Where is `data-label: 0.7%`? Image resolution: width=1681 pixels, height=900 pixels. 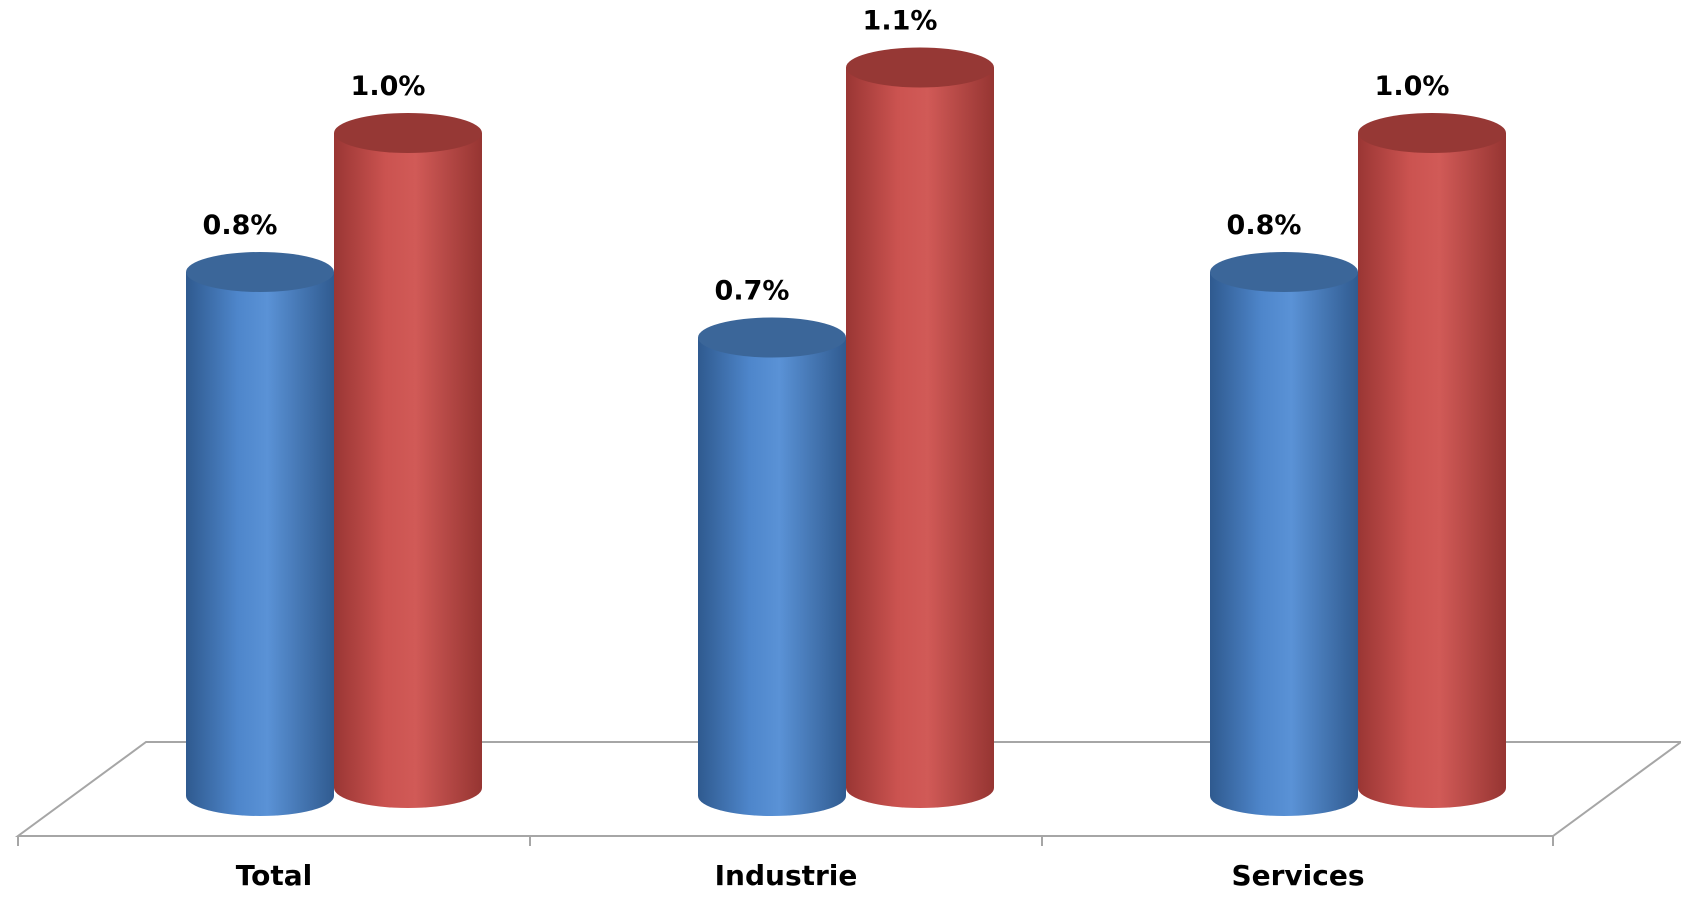 data-label: 0.7% is located at coordinates (752, 291).